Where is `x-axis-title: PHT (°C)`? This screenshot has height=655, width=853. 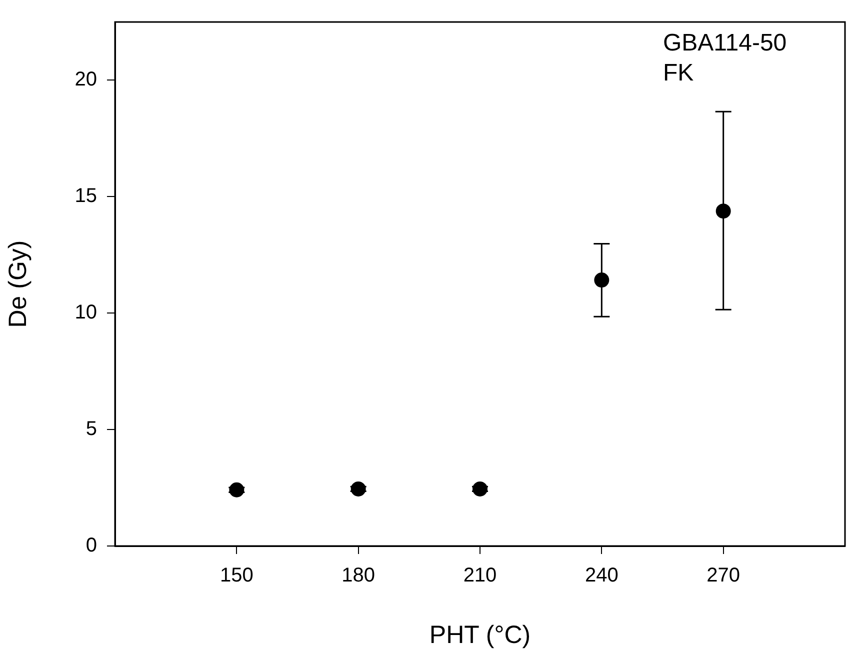 x-axis-title: PHT (°C) is located at coordinates (480, 634).